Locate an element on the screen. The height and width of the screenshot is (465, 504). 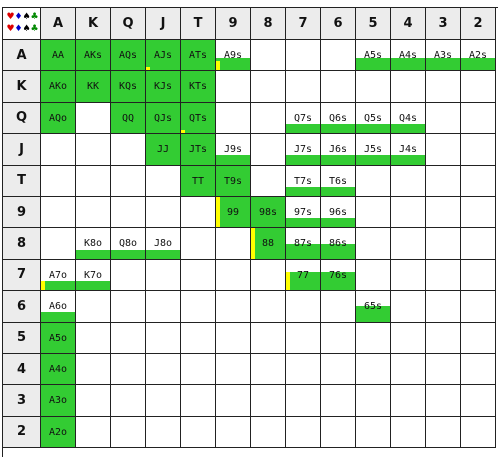
hand-cell-AKo: AKo is located at coordinates (58, 87).